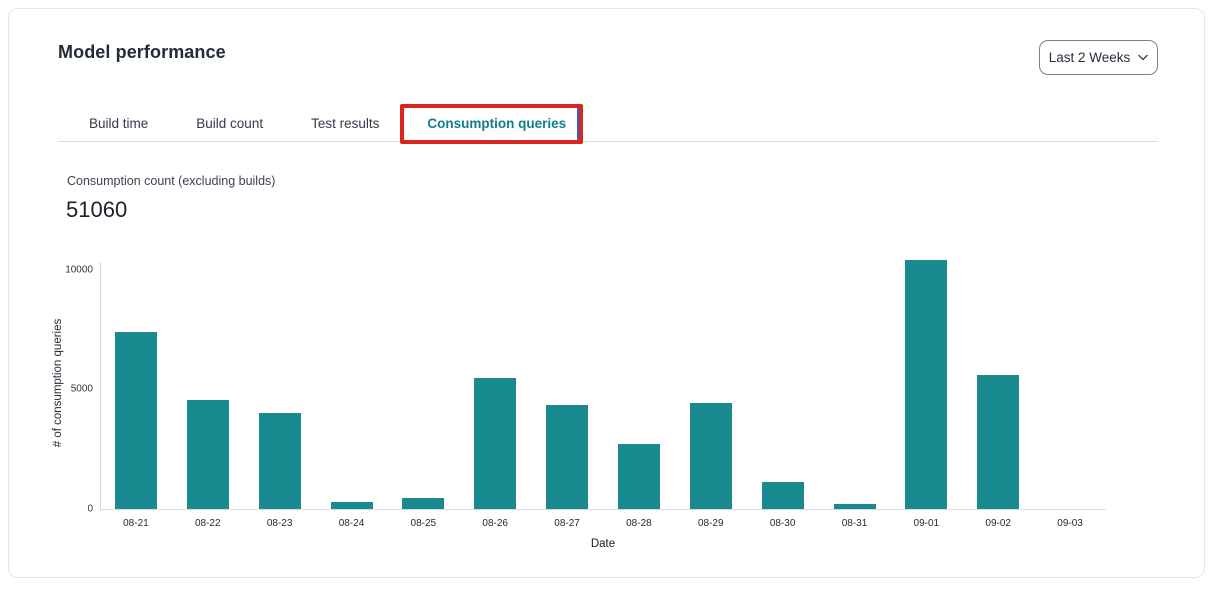 The image size is (1228, 590). What do you see at coordinates (79, 270) in the screenshot?
I see `y-tick-label: 10000` at bounding box center [79, 270].